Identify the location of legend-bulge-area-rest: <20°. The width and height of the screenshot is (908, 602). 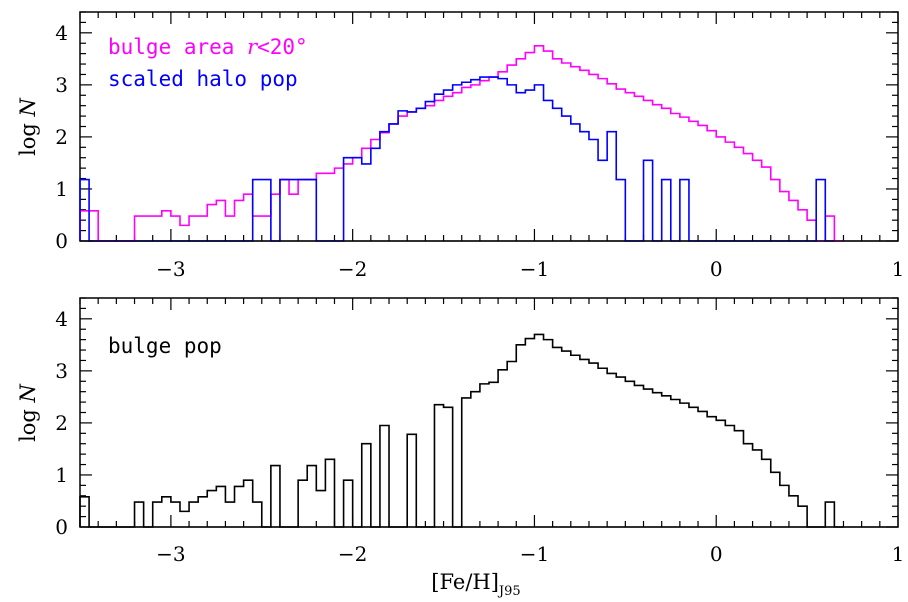
(282, 47).